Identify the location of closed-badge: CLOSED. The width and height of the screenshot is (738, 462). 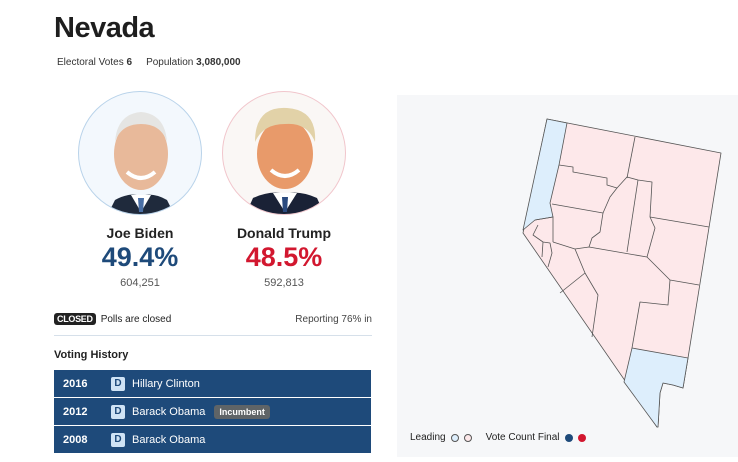
(75, 319).